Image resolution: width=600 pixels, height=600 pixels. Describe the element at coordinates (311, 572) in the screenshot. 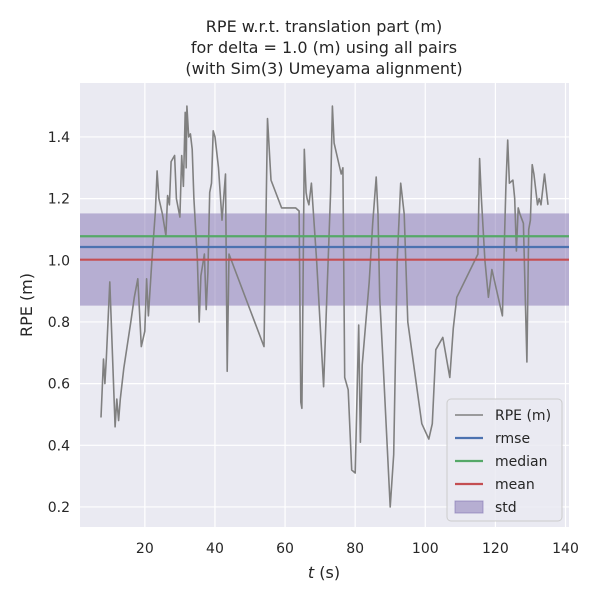

I see `x-axis-label-variable: t` at that location.